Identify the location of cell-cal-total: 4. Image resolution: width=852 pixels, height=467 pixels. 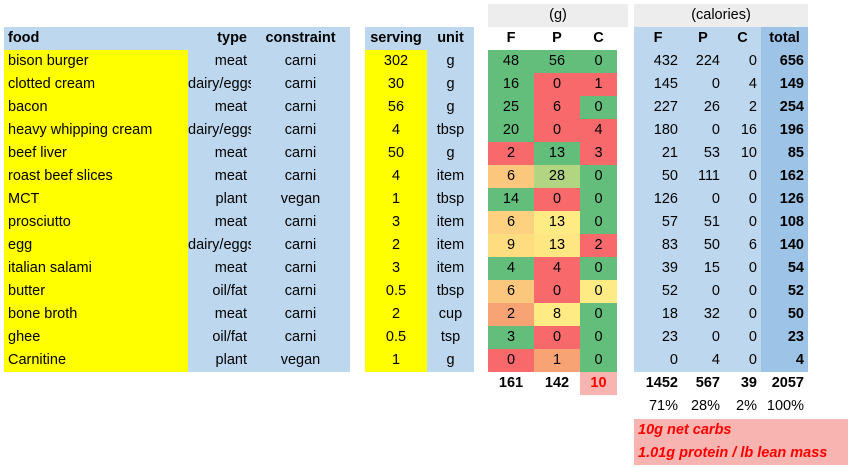
(784, 360).